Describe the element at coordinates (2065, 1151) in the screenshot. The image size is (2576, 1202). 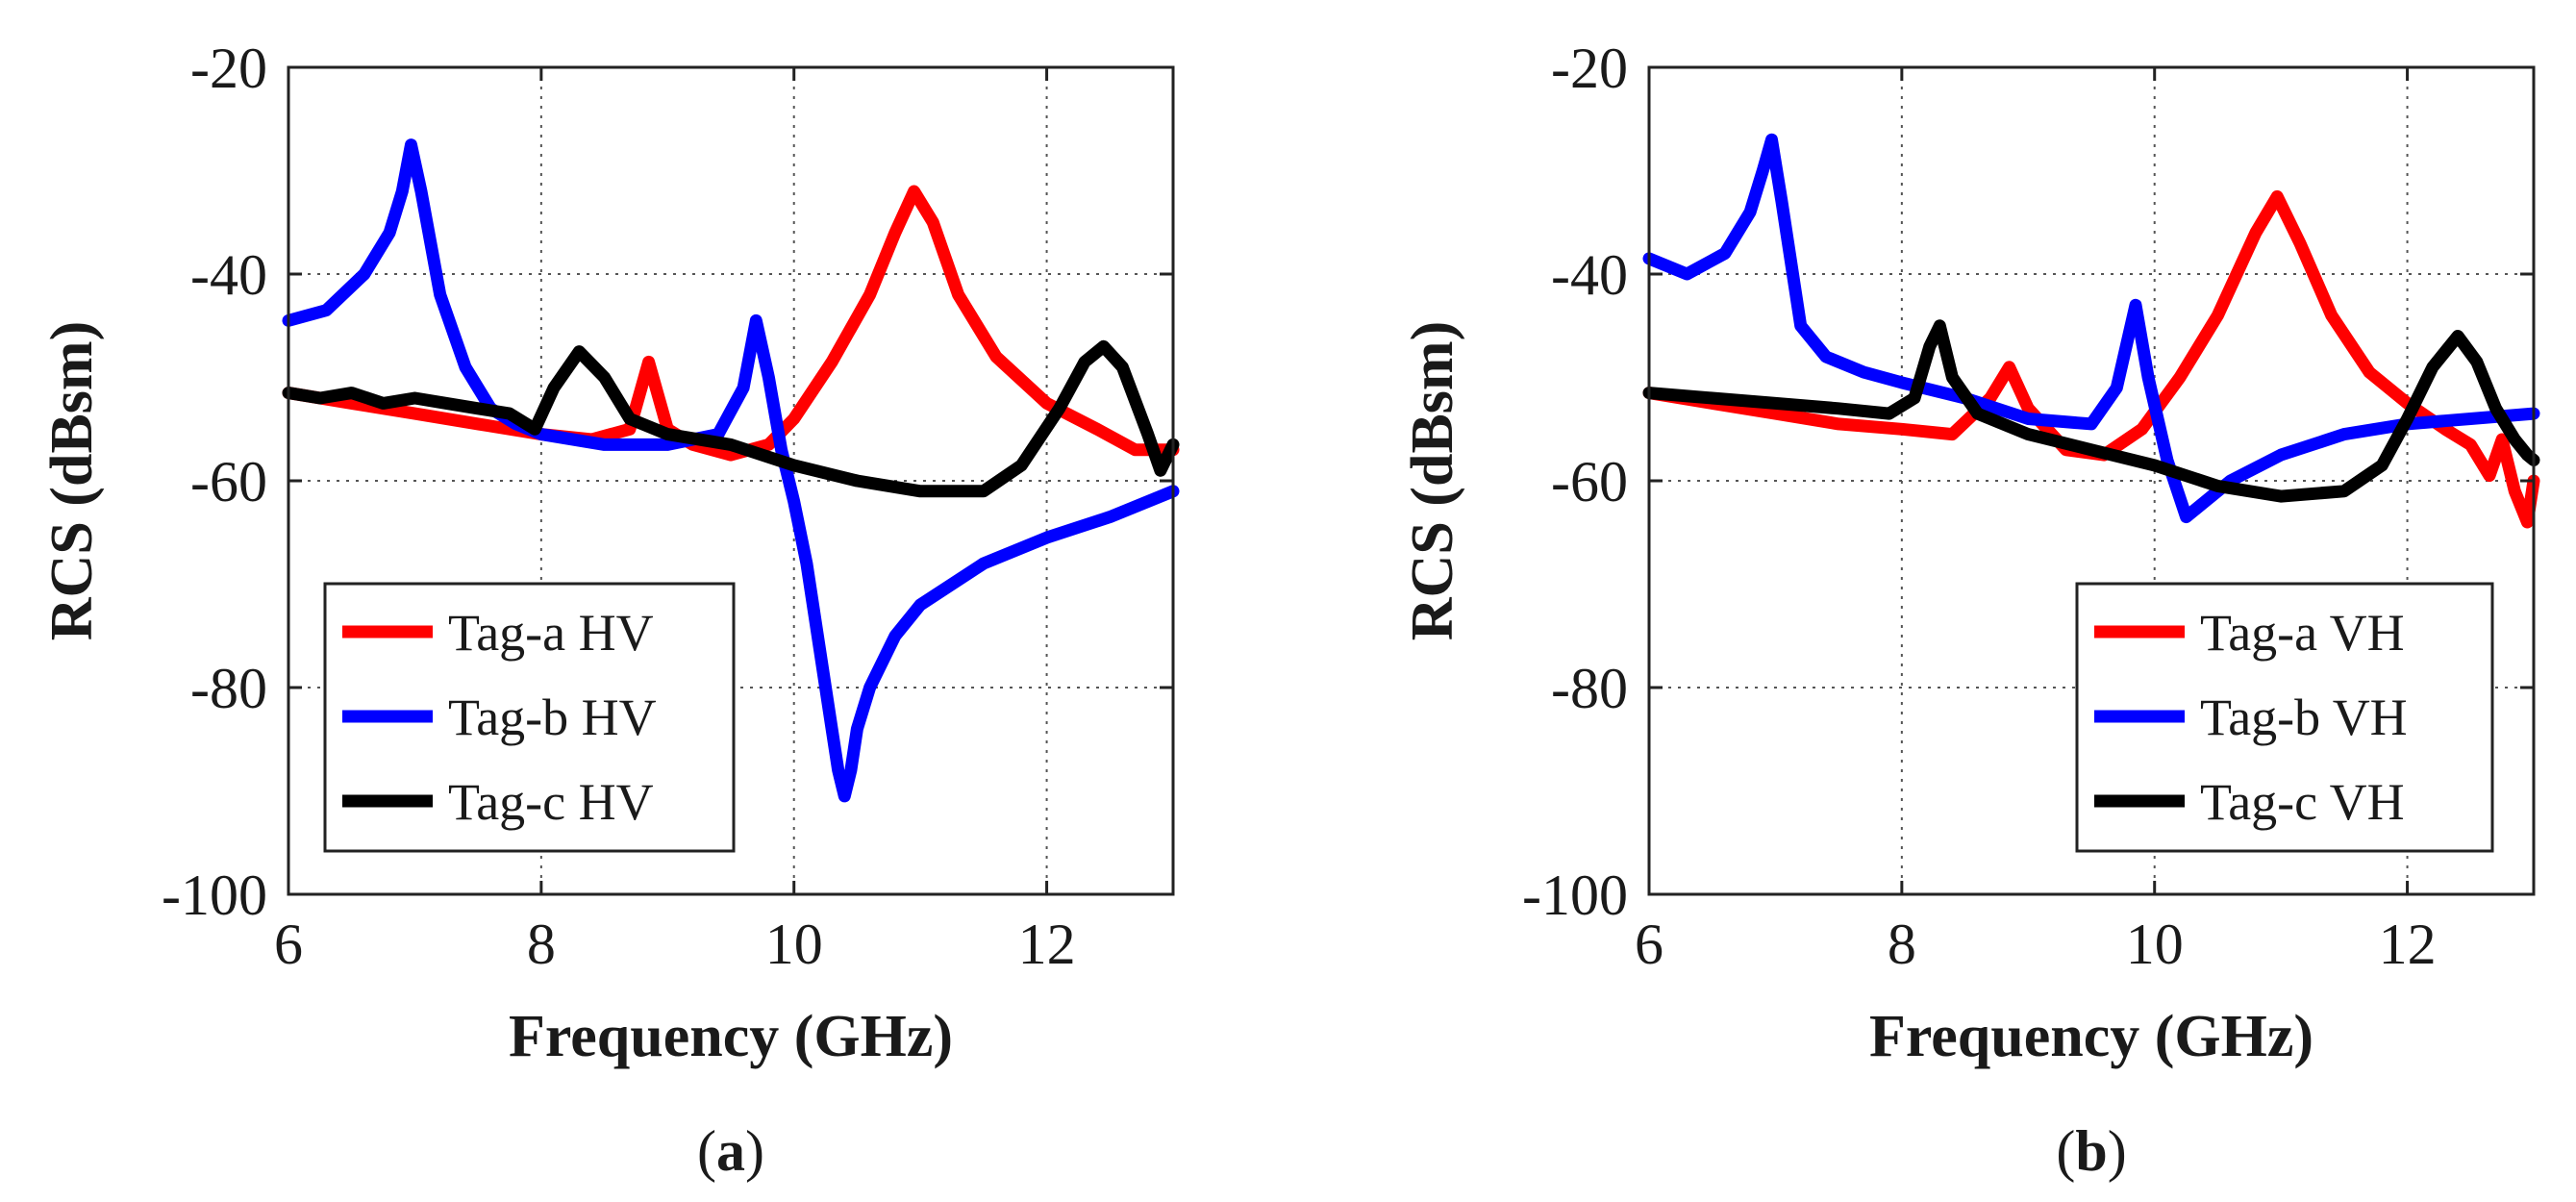
I see `chart-b-caption-open: (` at that location.